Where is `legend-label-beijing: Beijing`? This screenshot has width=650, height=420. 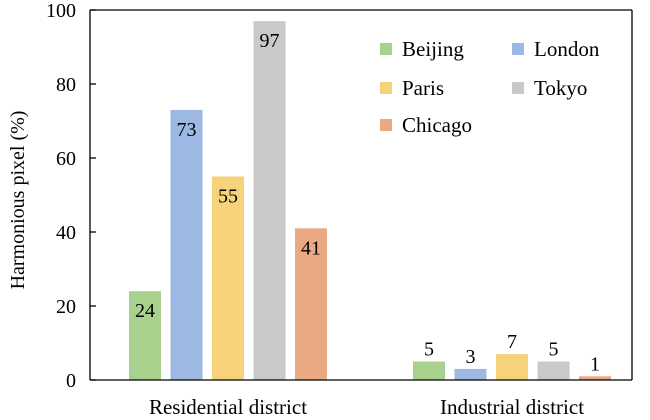
legend-label-beijing: Beijing is located at coordinates (433, 49).